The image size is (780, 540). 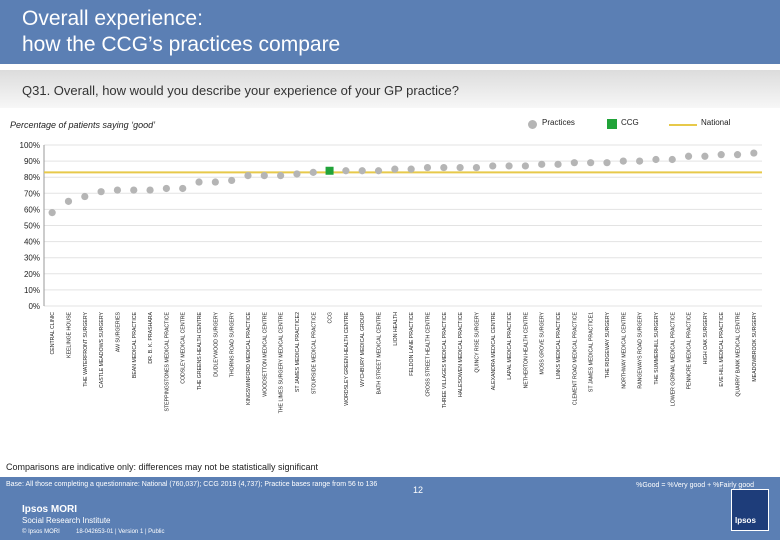 I want to click on category-label: LAPAL MEDICAL PRACTICE, so click(x=510, y=345).